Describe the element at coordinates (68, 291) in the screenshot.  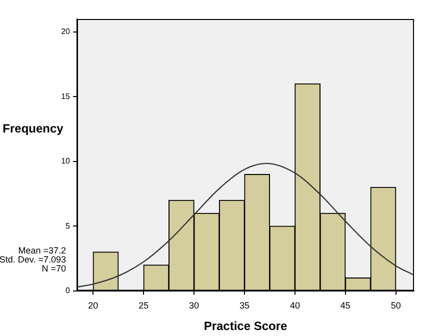
I see `y-tick-label: 0` at that location.